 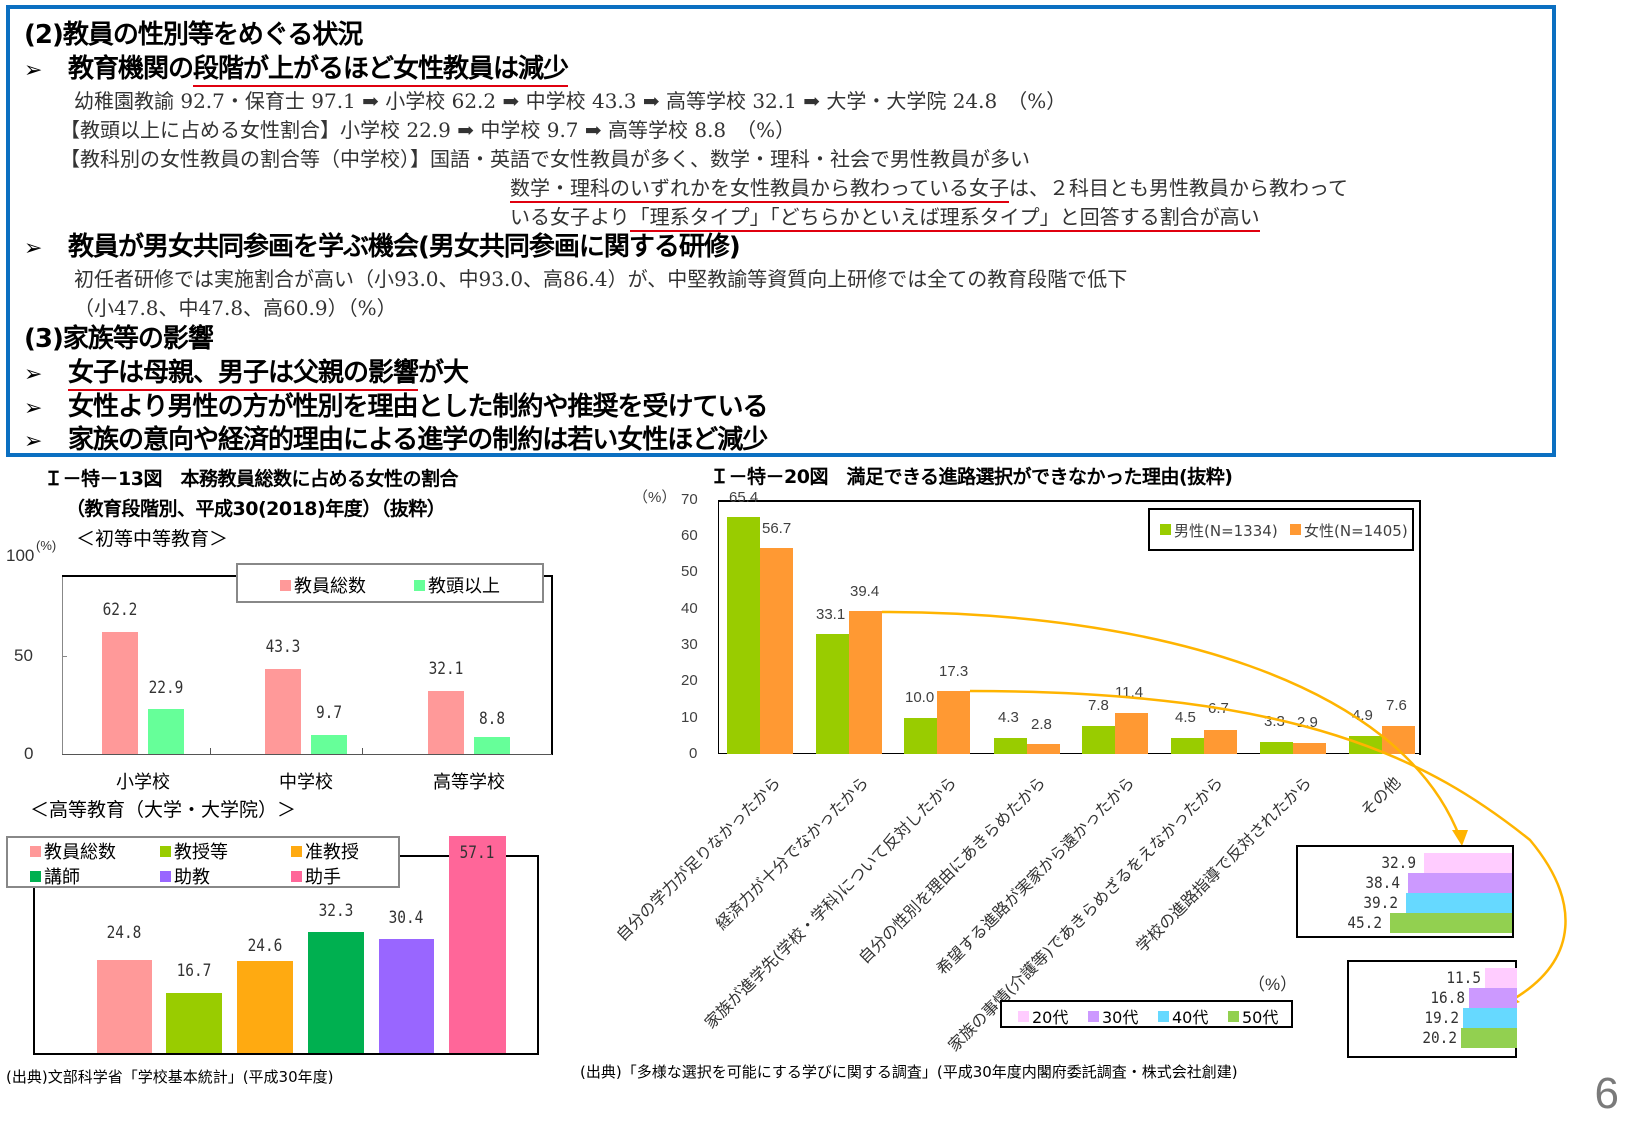 What do you see at coordinates (194, 851) in the screenshot?
I see `legend-item-professor: 教授等` at bounding box center [194, 851].